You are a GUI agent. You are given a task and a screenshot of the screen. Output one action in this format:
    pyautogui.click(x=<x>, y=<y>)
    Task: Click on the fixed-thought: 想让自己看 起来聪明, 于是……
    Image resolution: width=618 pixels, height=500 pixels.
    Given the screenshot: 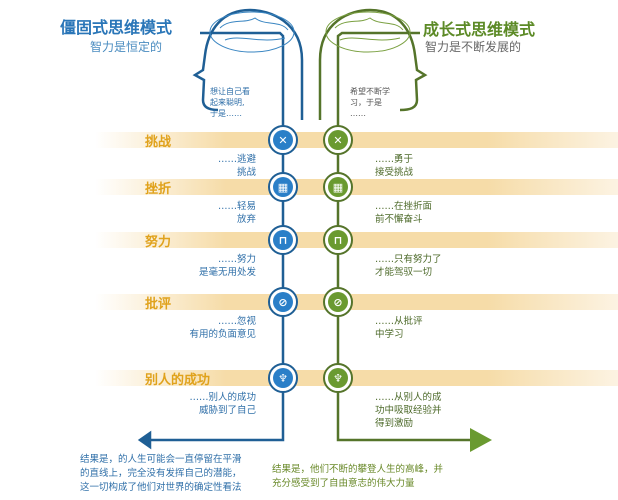 What is the action you would take?
    pyautogui.click(x=230, y=102)
    